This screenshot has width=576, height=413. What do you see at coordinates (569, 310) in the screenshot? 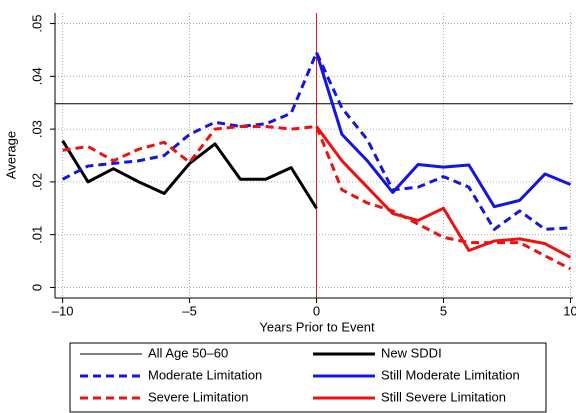
I see `x-tick-label: 10` at bounding box center [569, 310].